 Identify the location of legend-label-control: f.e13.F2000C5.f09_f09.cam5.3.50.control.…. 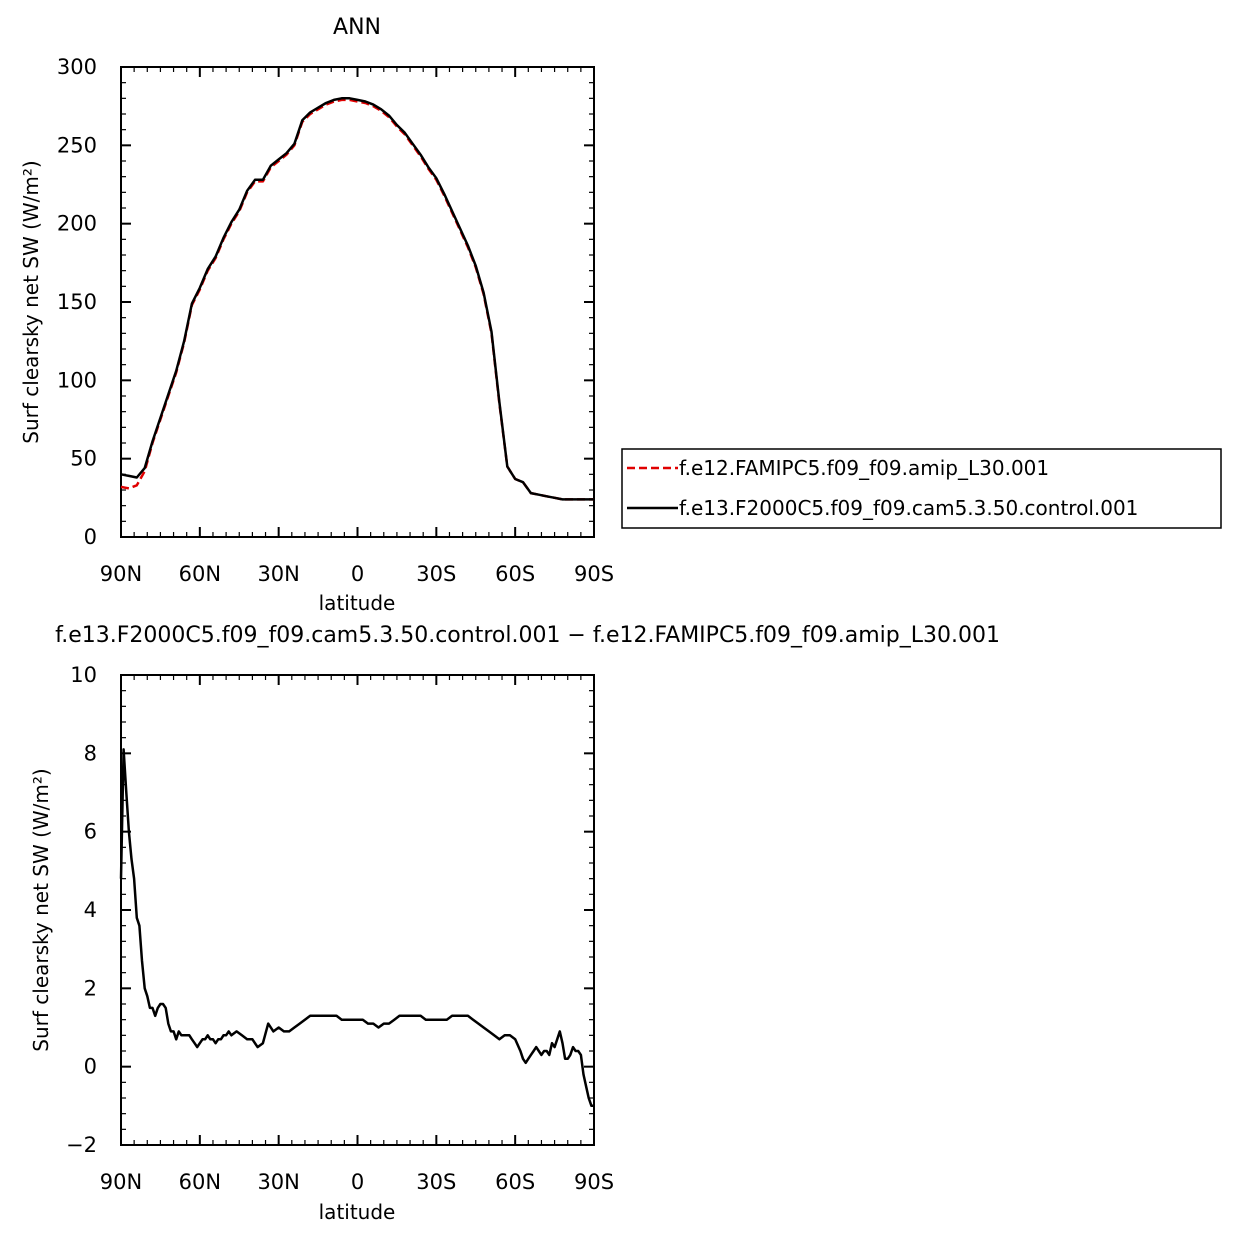
(908, 508).